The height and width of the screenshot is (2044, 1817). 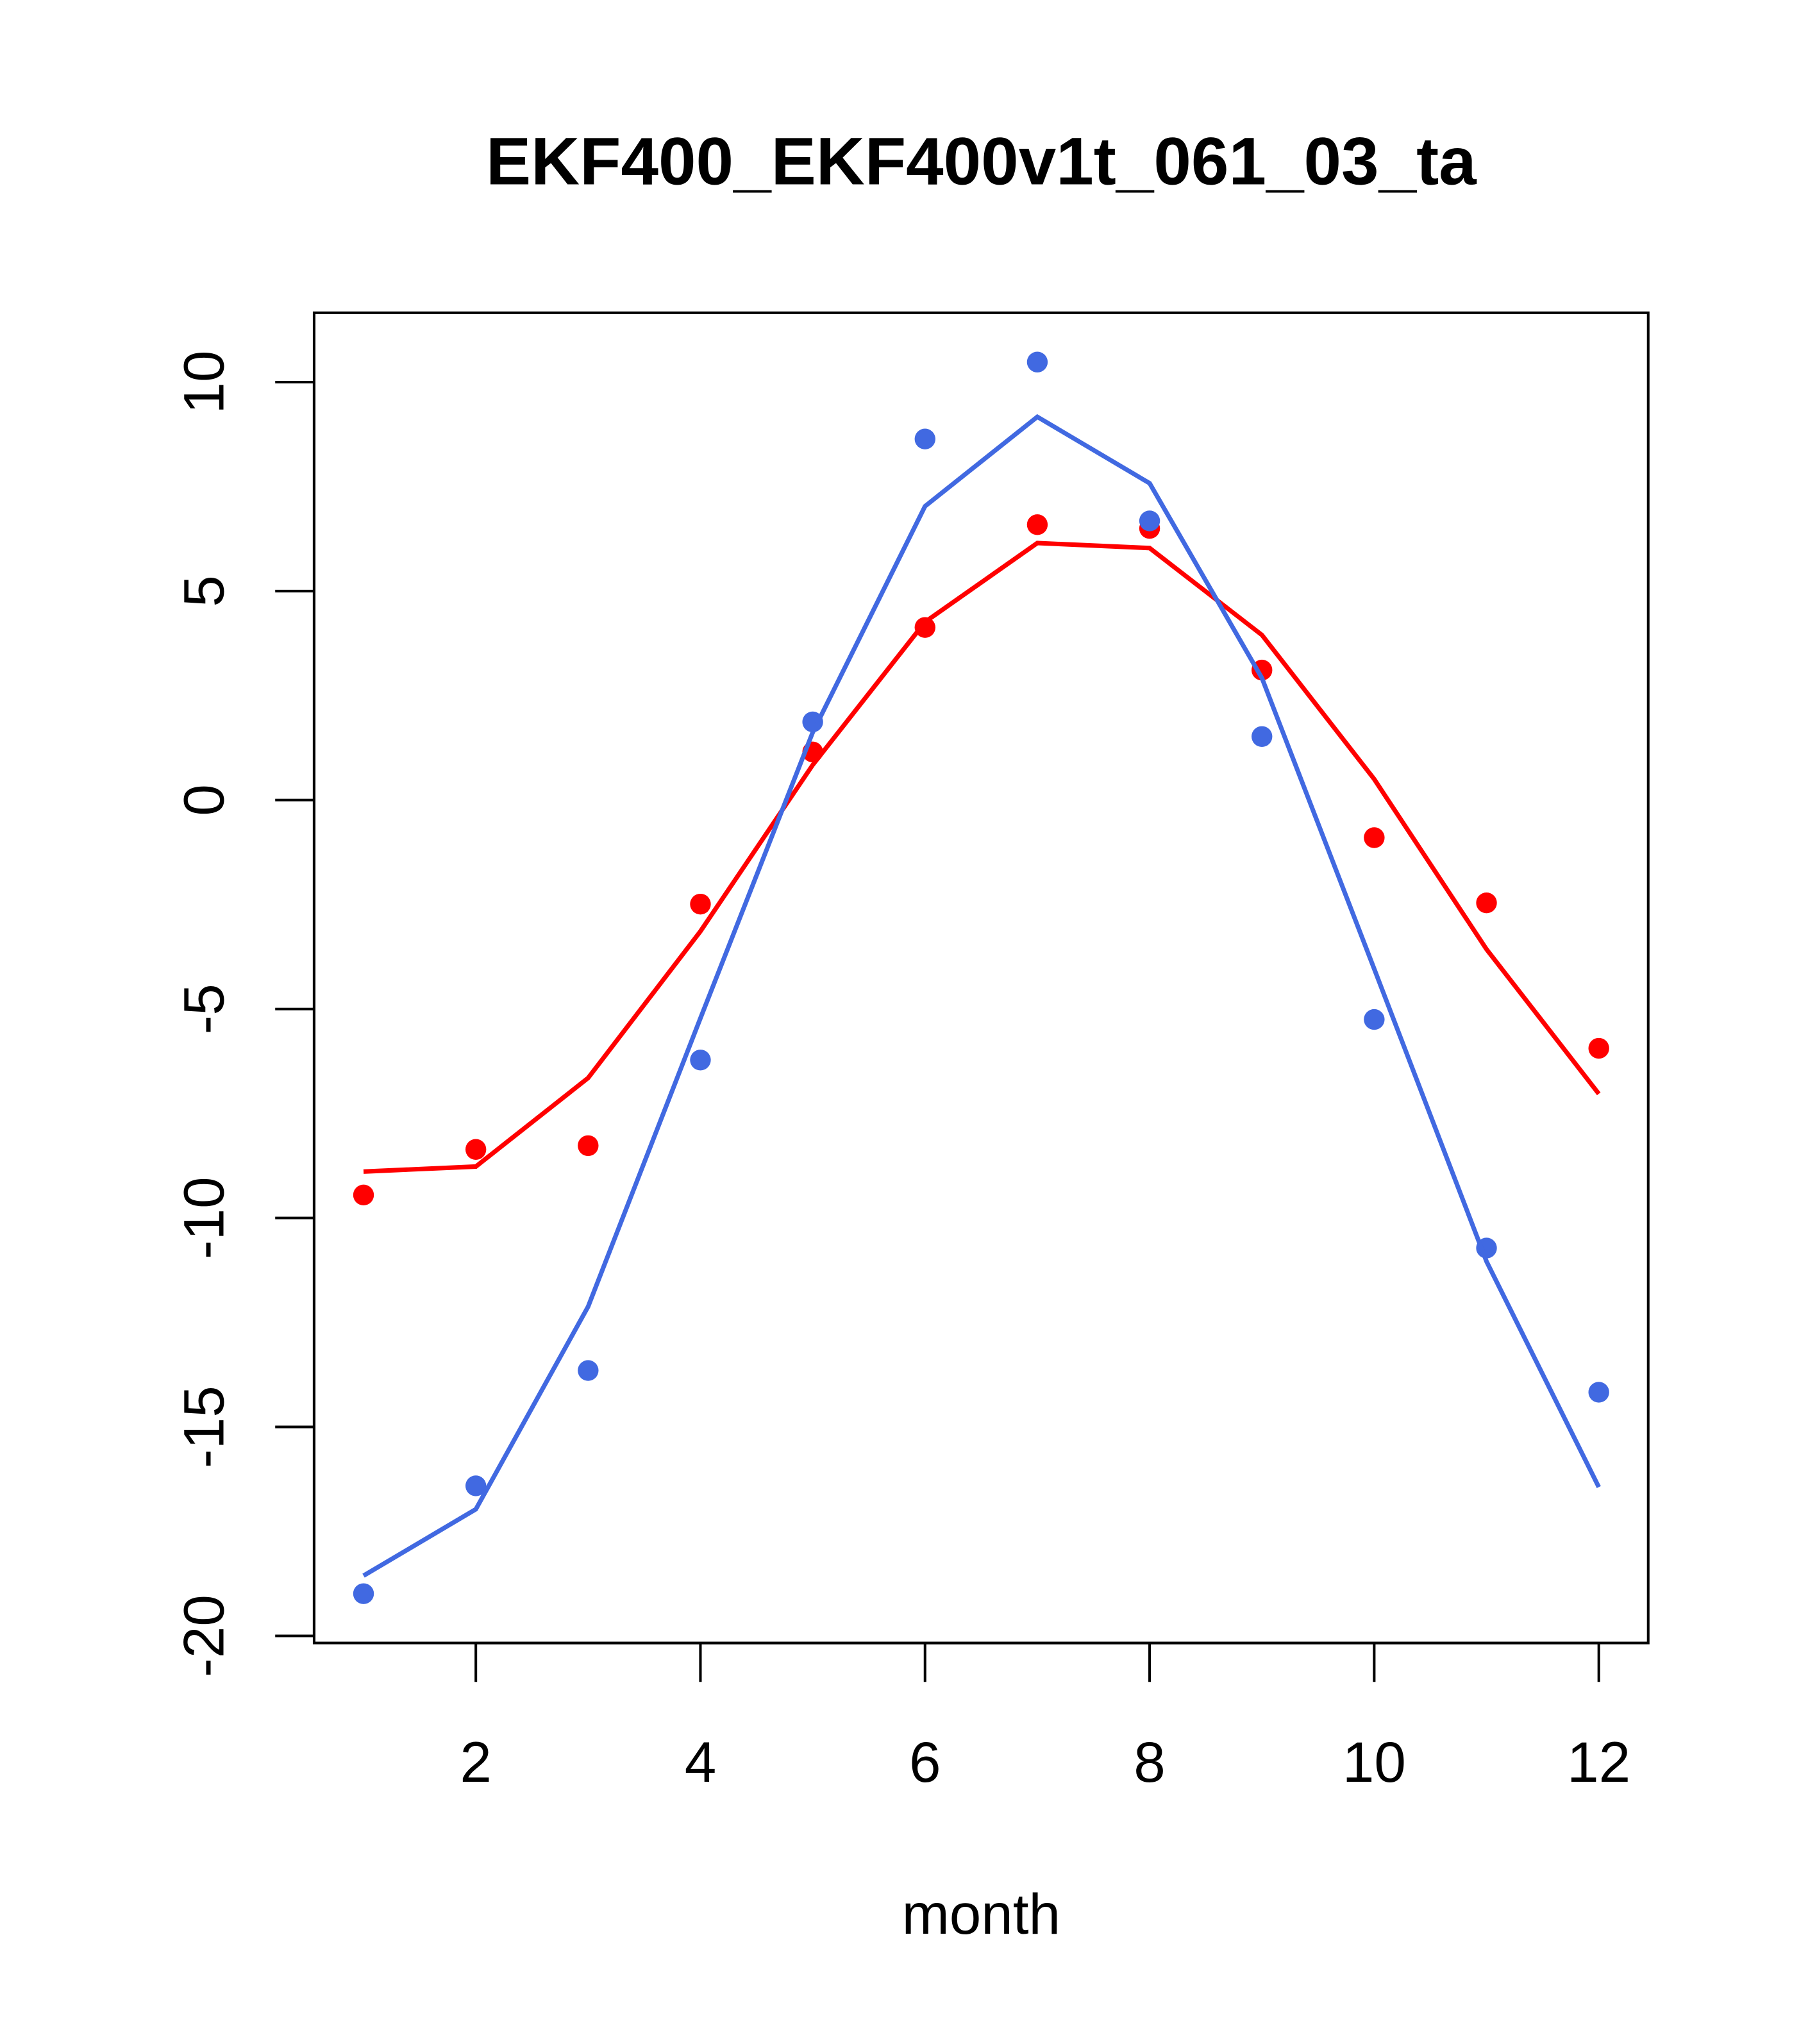 What do you see at coordinates (203, 1009) in the screenshot?
I see `y-tick-label: -5` at bounding box center [203, 1009].